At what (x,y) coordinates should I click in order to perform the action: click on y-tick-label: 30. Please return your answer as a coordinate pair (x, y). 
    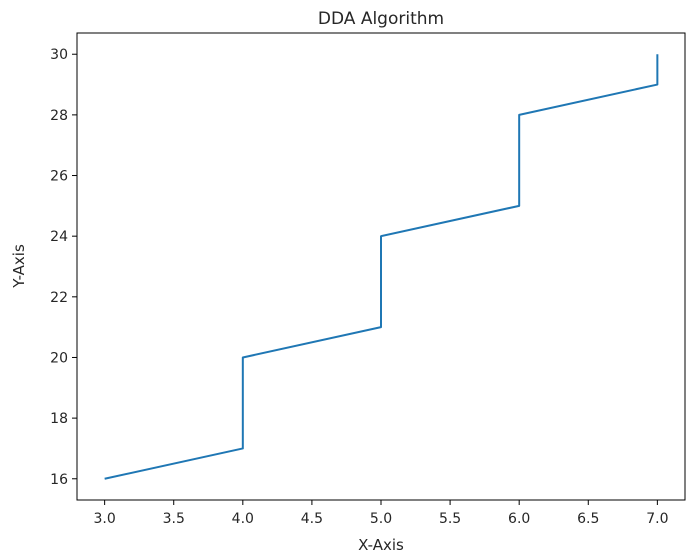
    Looking at the image, I should click on (59, 55).